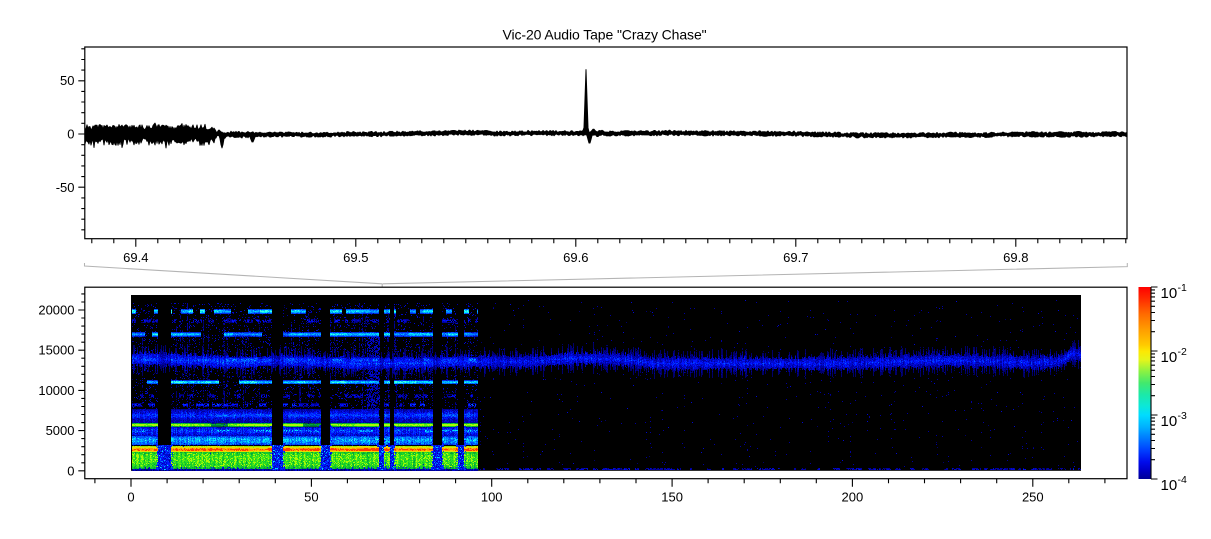  What do you see at coordinates (1182, 288) in the screenshot?
I see `svg-text: -1` at bounding box center [1182, 288].